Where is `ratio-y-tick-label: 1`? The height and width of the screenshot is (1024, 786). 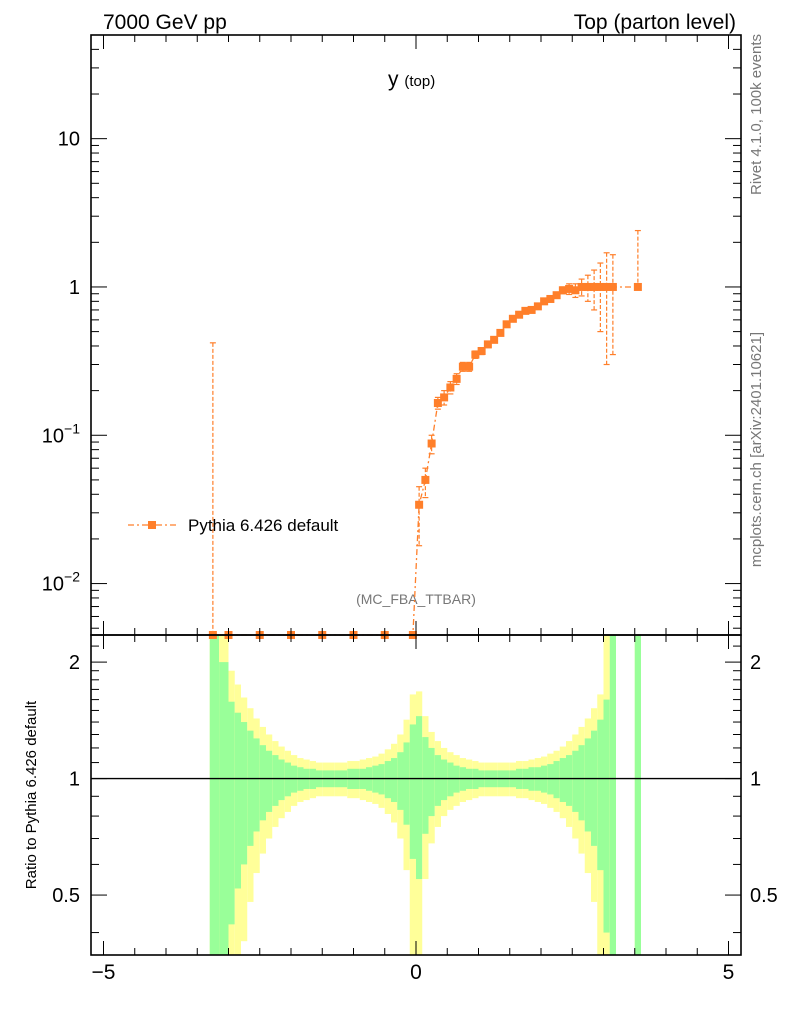 ratio-y-tick-label: 1 is located at coordinates (74, 780).